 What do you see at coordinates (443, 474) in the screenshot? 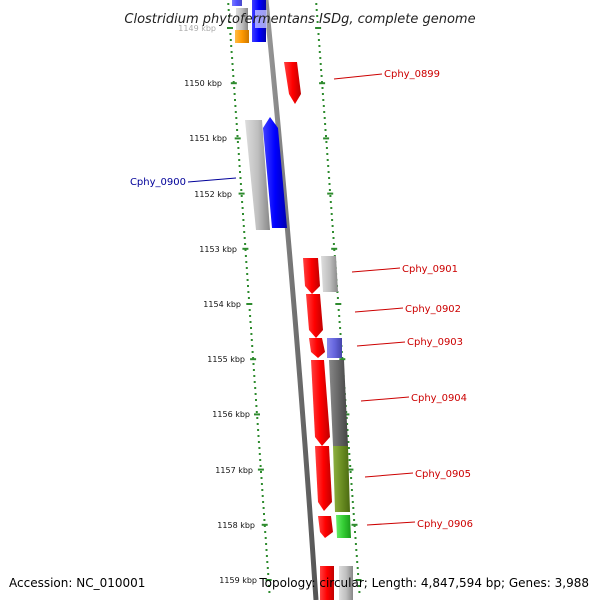
I see `gene-label-cphy-0905: Cphy_0905` at bounding box center [443, 474].